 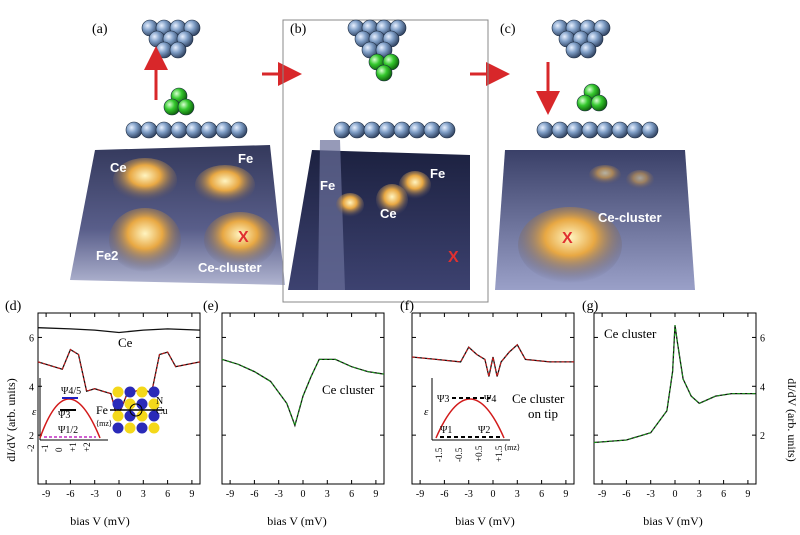 I want to click on green-atoms-a, so click(x=179, y=101).